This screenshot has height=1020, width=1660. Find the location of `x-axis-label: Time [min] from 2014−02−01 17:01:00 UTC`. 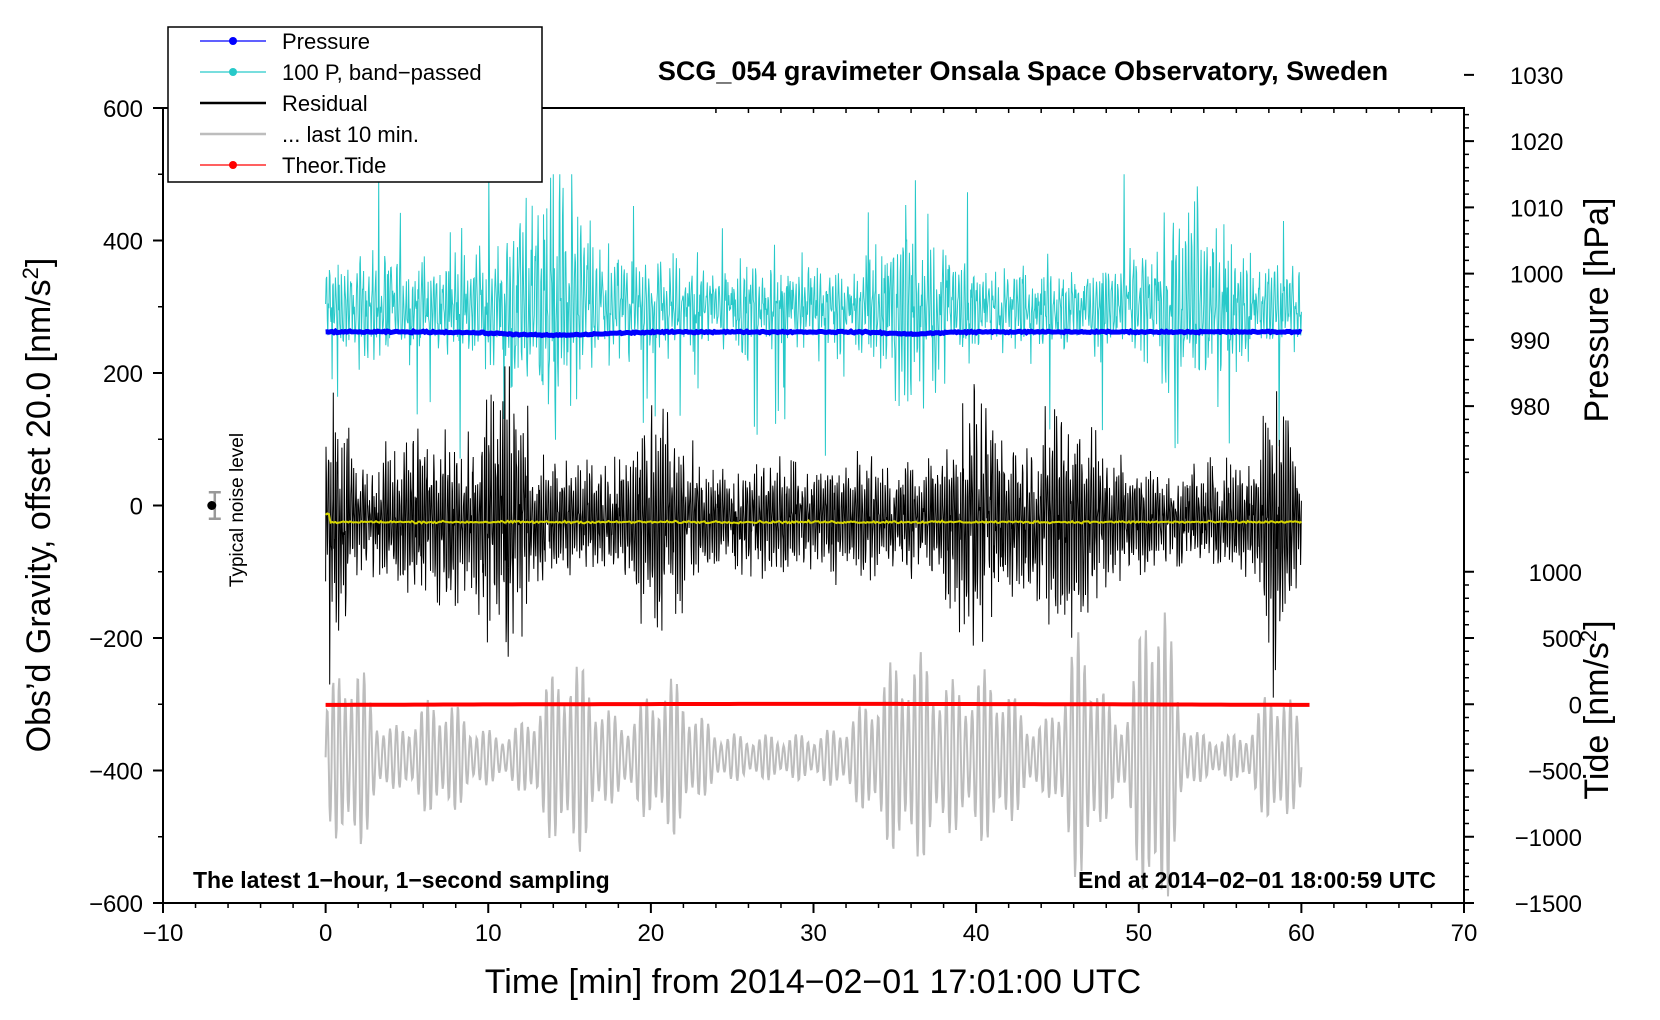

x-axis-label: Time [min] from 2014−02−01 17:01:00 UTC is located at coordinates (813, 982).